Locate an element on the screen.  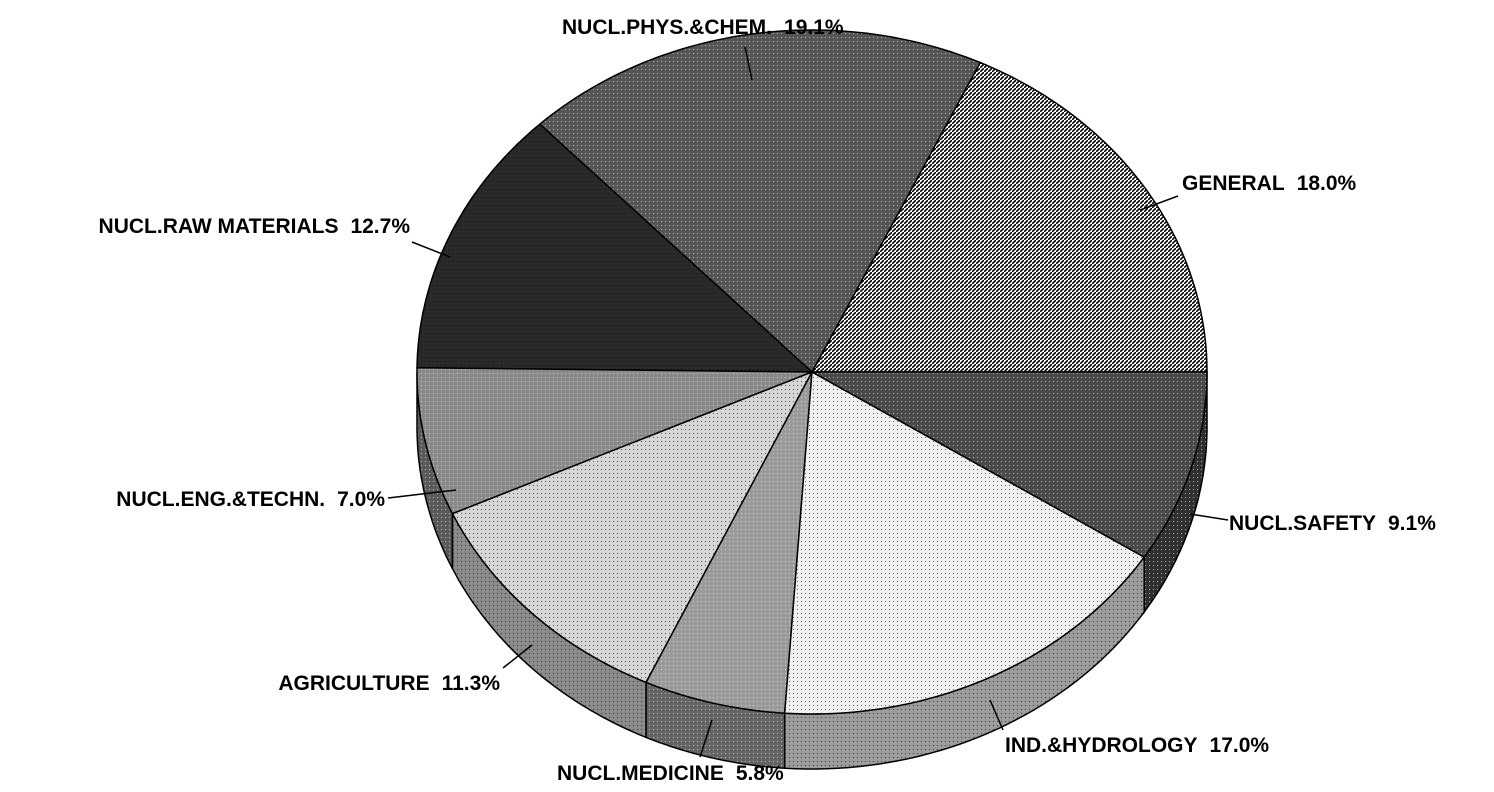
value-label: 5.8% is located at coordinates (760, 773).